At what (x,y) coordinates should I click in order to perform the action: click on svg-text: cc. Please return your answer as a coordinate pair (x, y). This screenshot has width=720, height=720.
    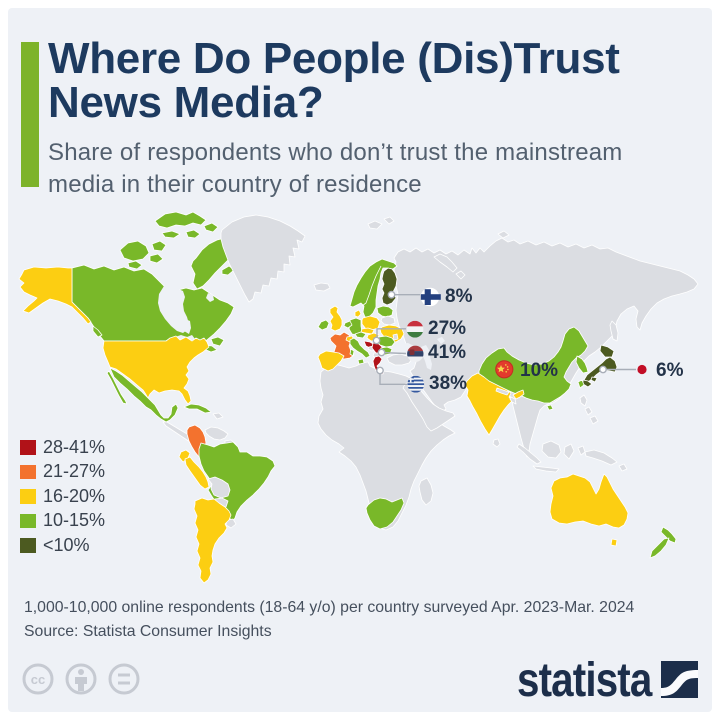
    Looking at the image, I should click on (38, 679).